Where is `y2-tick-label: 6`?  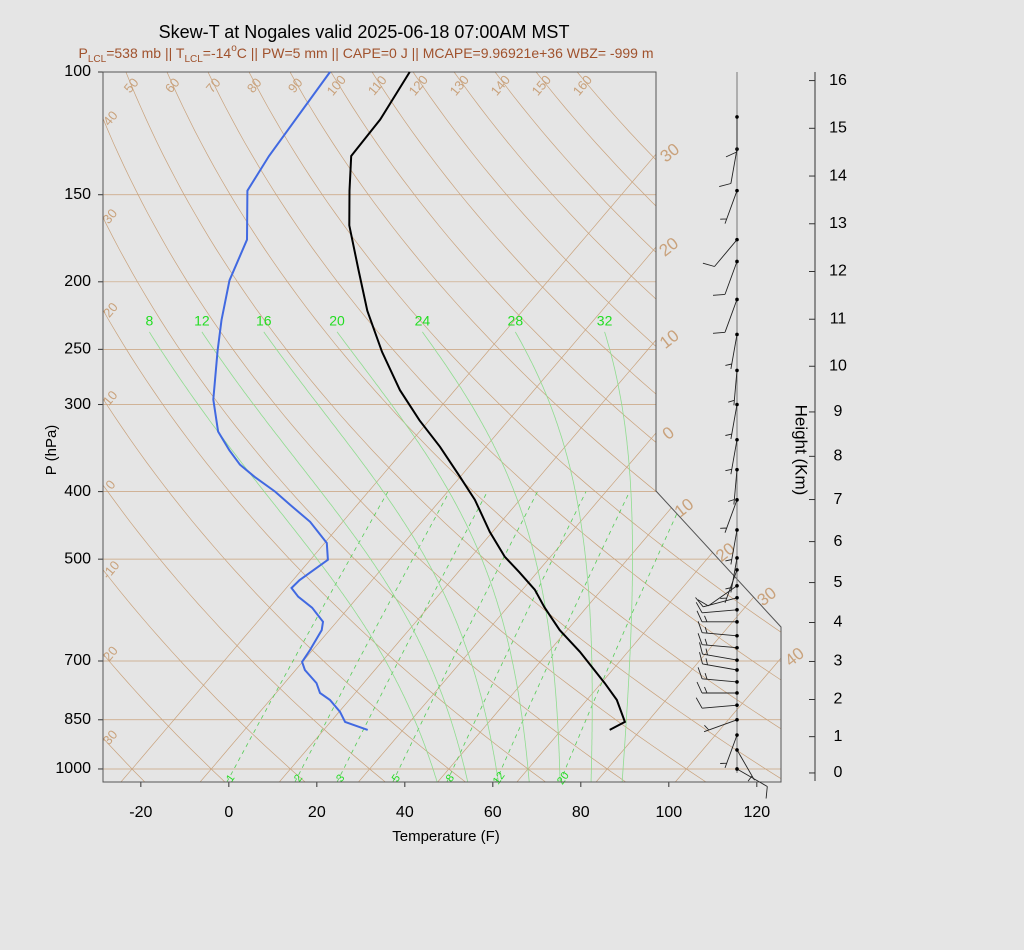
y2-tick-label: 6 is located at coordinates (838, 541).